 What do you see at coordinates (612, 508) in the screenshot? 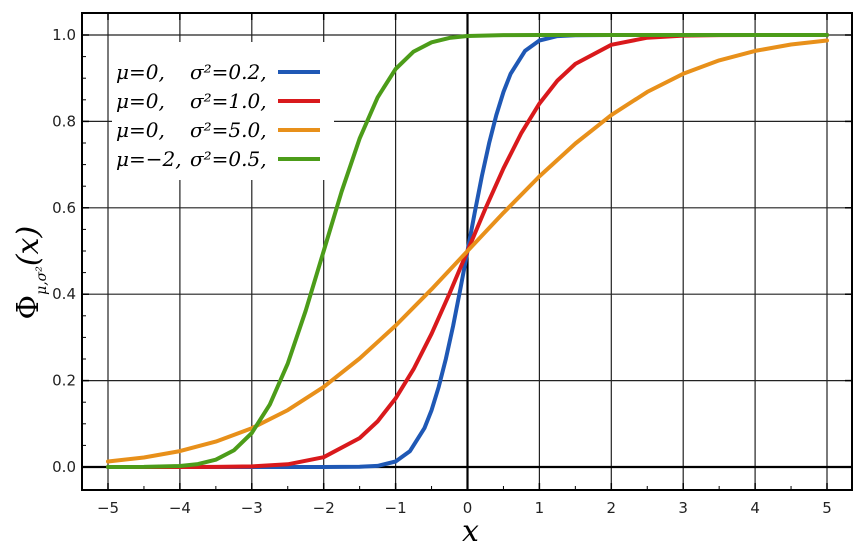
I see `x-tick-label: 2` at bounding box center [612, 508].